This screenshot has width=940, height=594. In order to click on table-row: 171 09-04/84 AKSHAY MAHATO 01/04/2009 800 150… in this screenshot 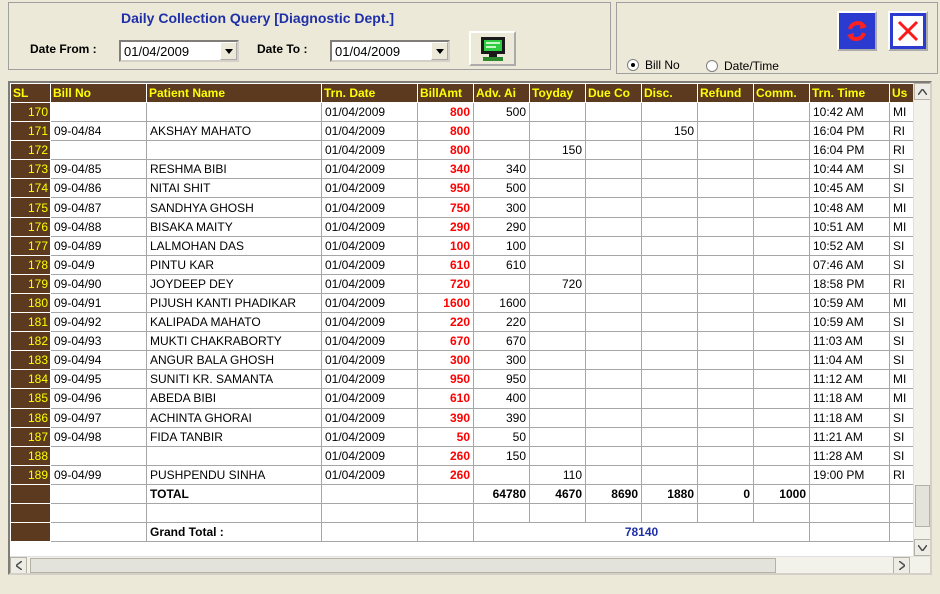, I will do `click(462, 131)`.